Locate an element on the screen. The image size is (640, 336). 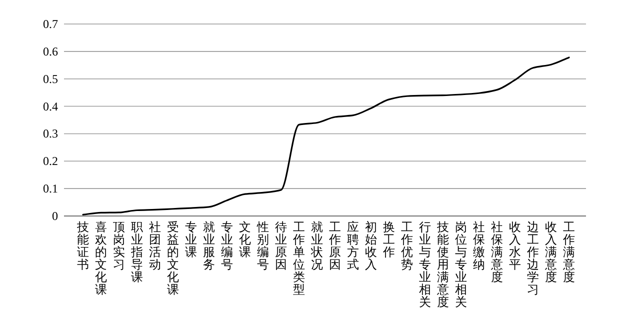
x-tick-label: 文化课 is located at coordinates (245, 239).